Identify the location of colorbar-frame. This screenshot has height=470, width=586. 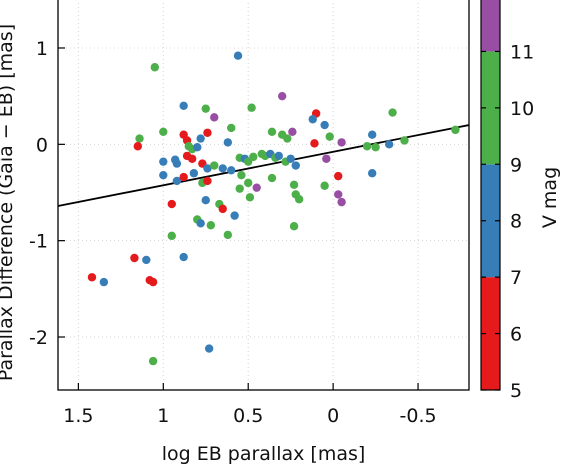
(490, 195).